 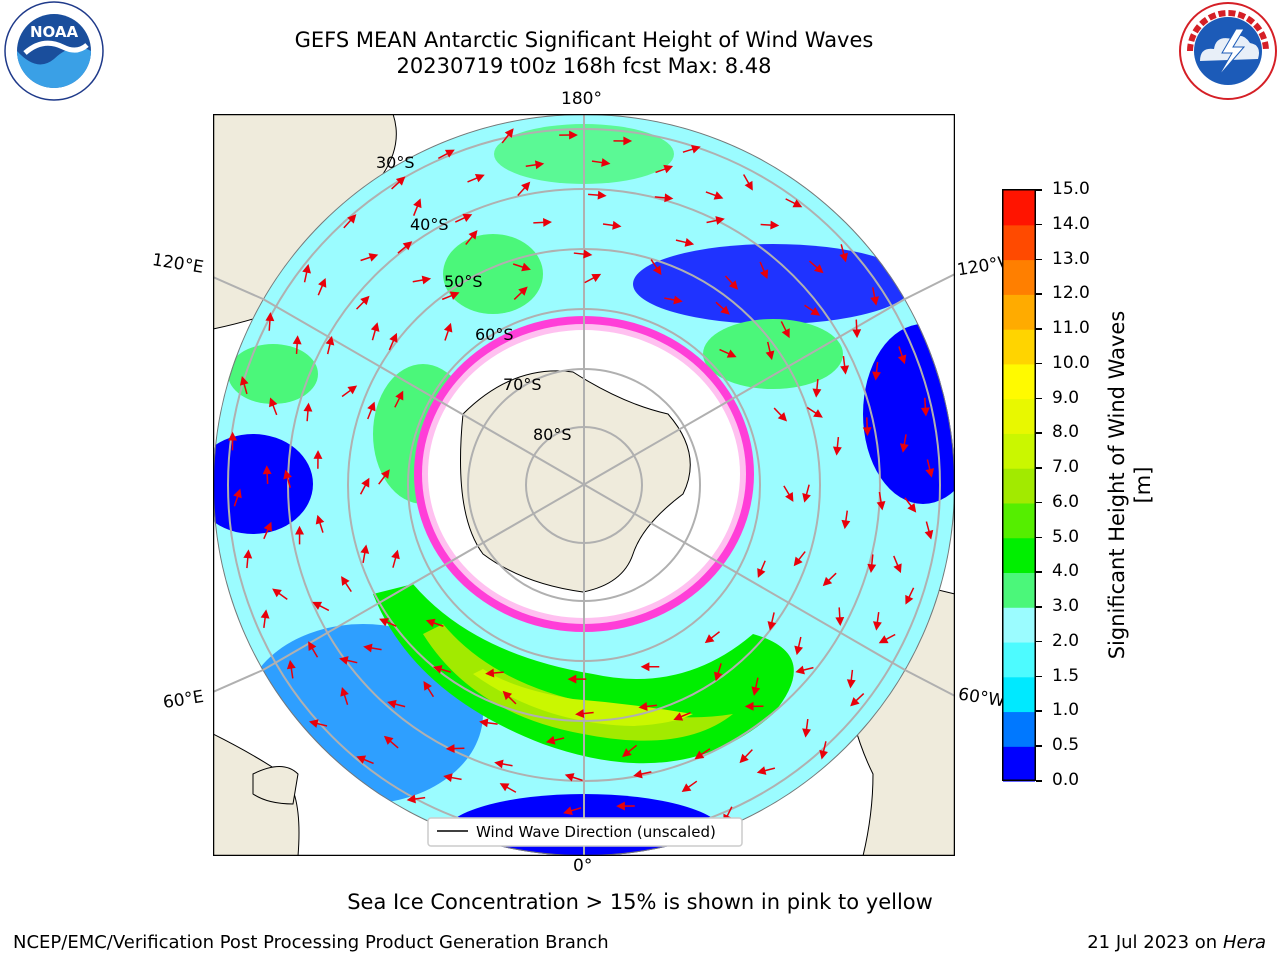 I want to click on colorbar-tick-label: 12.0, so click(x=1071, y=293).